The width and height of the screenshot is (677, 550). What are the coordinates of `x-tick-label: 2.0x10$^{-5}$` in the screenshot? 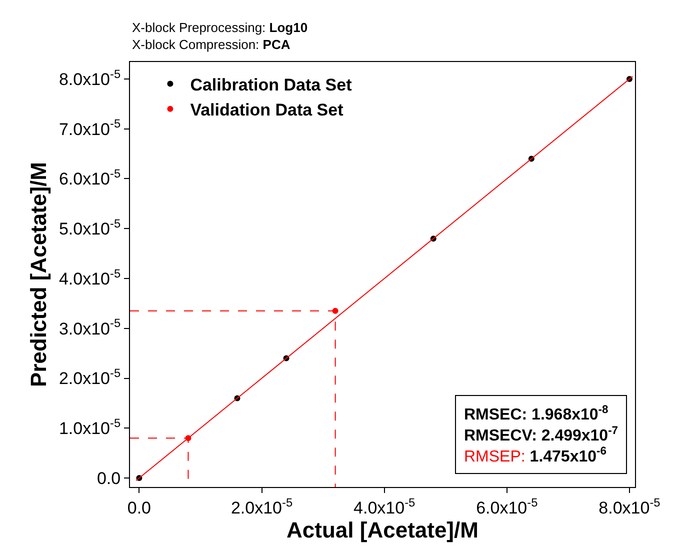 It's located at (261, 506).